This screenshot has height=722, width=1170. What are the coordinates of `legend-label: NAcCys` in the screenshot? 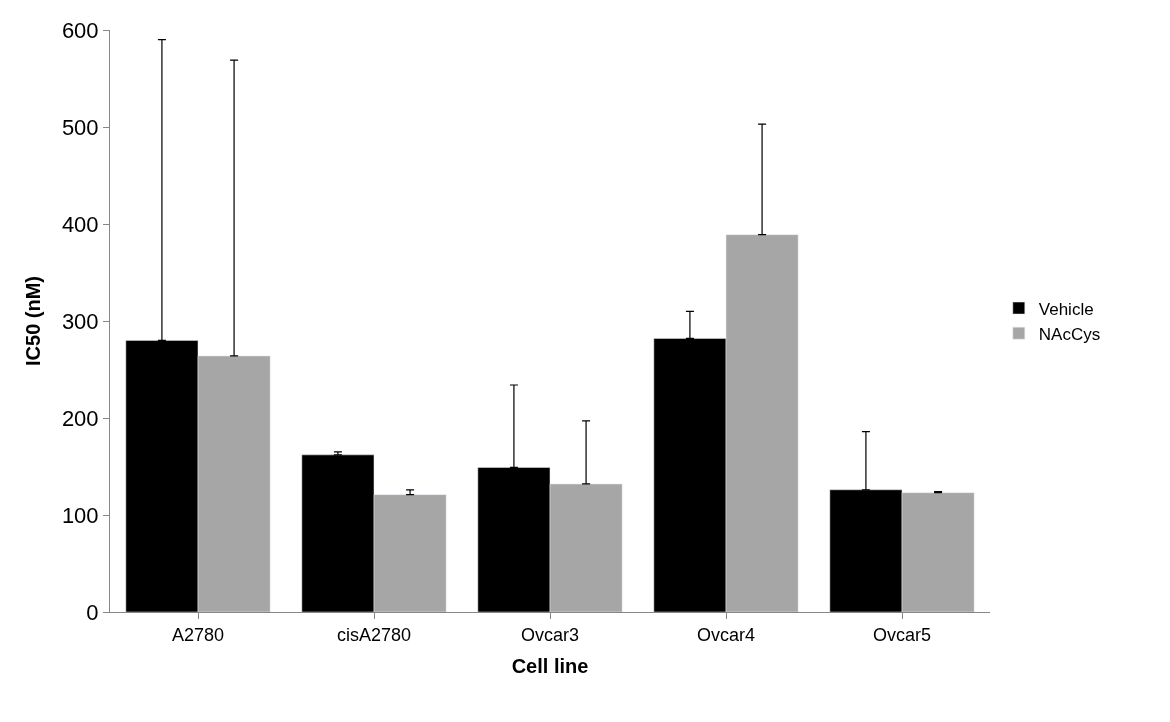 It's located at (1069, 334).